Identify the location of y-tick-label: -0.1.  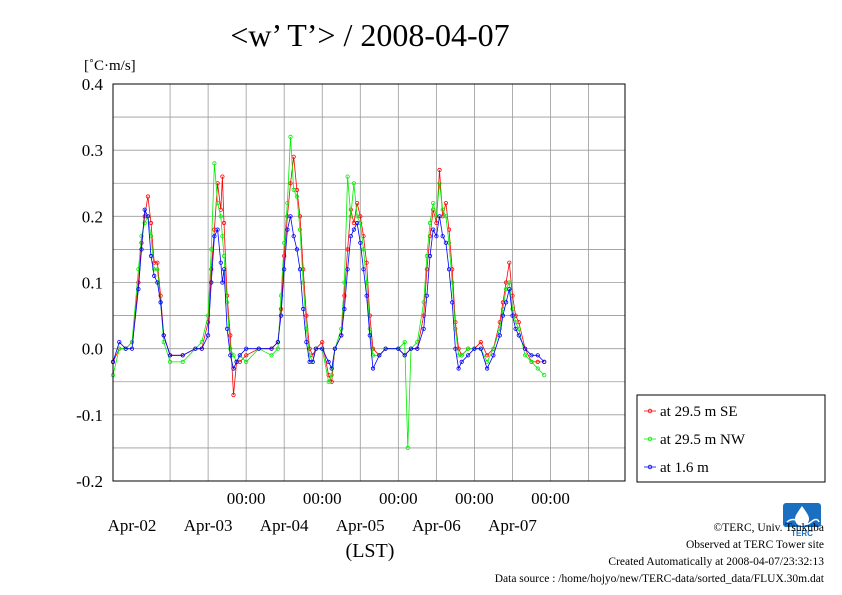
(89, 415).